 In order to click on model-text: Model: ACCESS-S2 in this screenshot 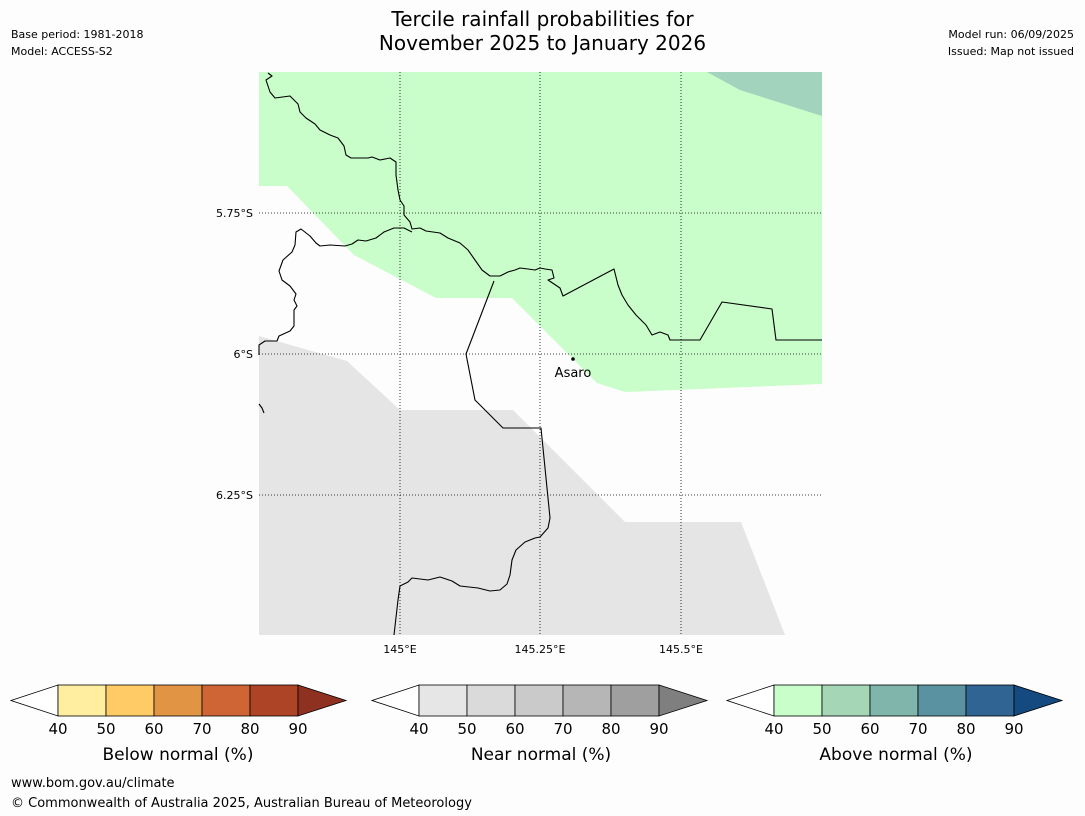, I will do `click(62, 51)`.